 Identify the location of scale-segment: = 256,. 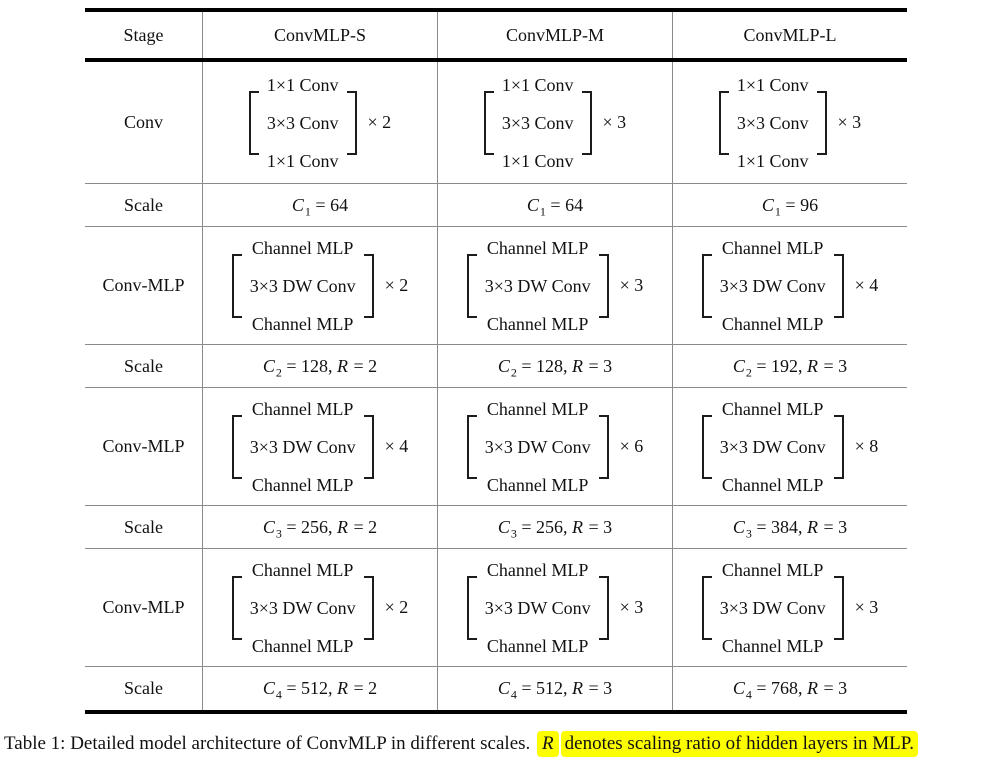
(309, 526).